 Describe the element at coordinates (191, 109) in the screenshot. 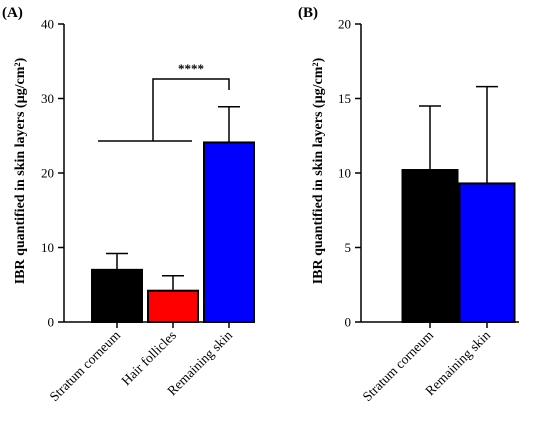

I see `significance-bracket` at that location.